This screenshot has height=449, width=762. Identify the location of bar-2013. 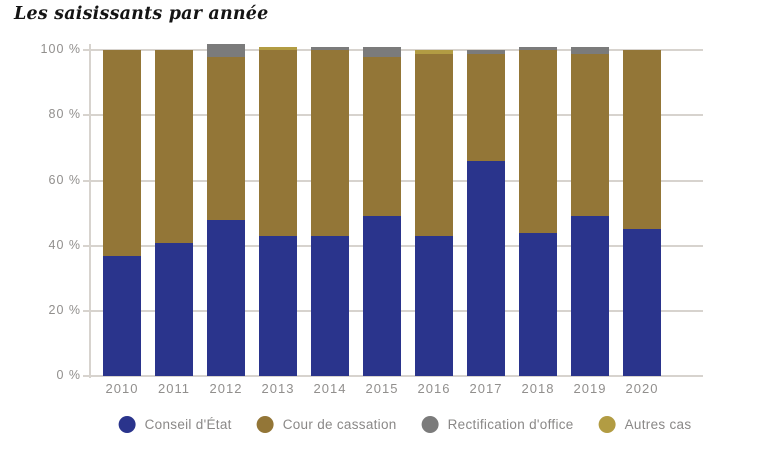
(278, 211).